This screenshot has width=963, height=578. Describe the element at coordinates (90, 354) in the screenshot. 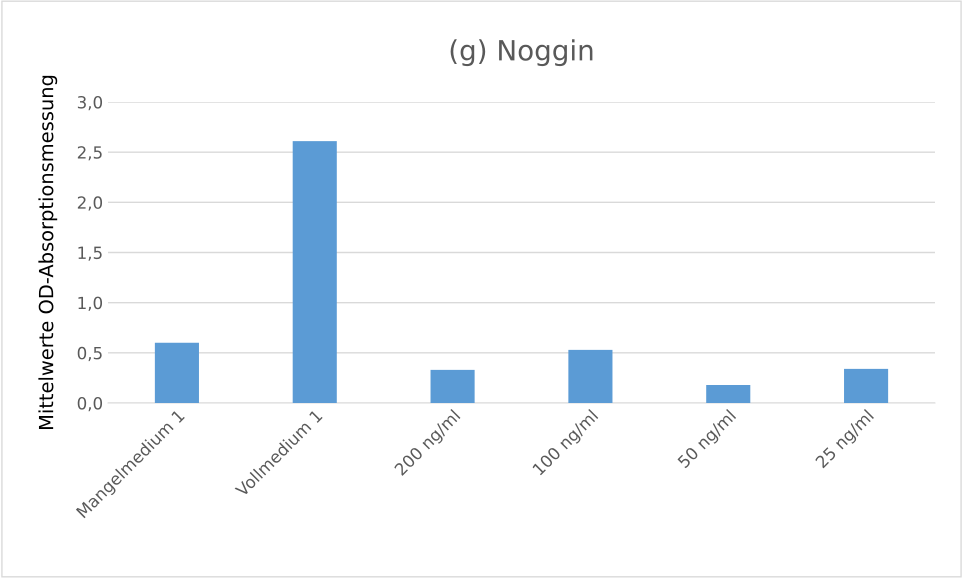

I see `y-tick-label: 0,5` at that location.